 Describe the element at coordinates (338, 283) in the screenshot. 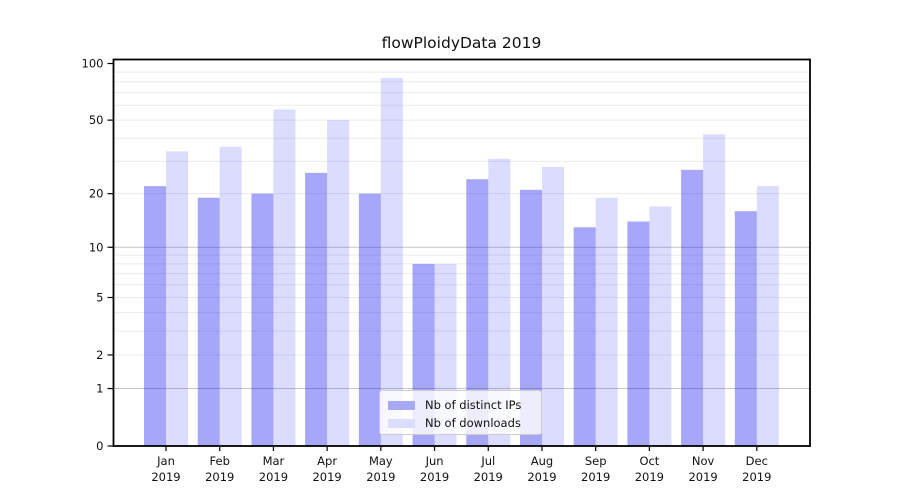

I see `bar-downloads-apr` at that location.